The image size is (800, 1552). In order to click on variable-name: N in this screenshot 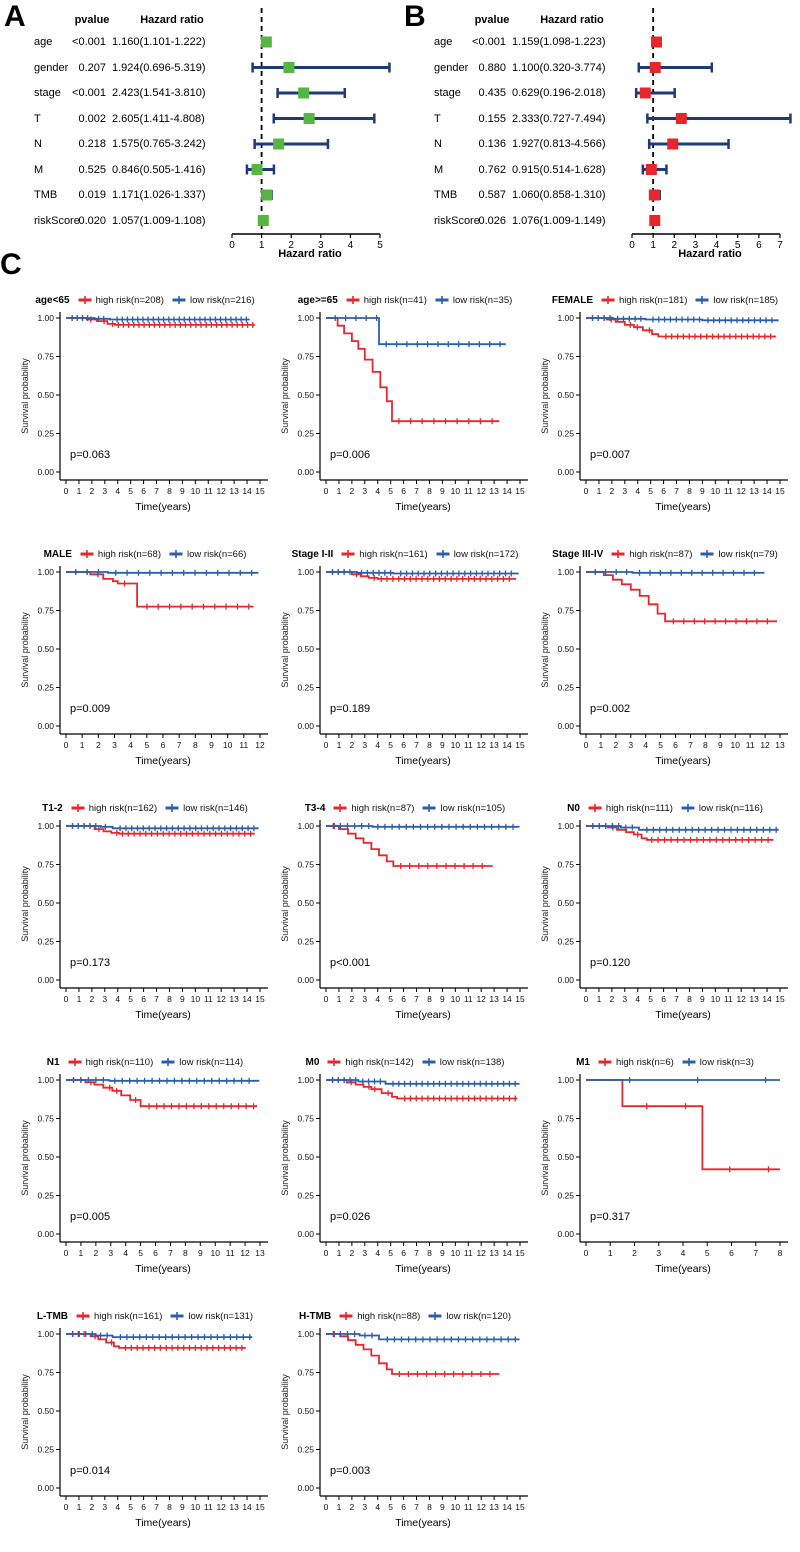, I will do `click(38, 144)`.